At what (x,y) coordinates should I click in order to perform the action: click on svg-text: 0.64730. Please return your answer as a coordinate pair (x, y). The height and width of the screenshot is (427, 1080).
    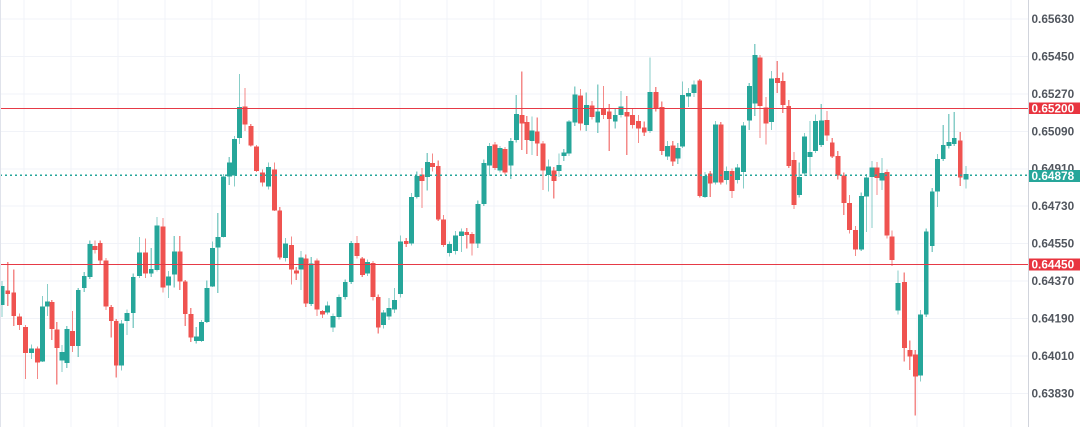
    Looking at the image, I should click on (1053, 206).